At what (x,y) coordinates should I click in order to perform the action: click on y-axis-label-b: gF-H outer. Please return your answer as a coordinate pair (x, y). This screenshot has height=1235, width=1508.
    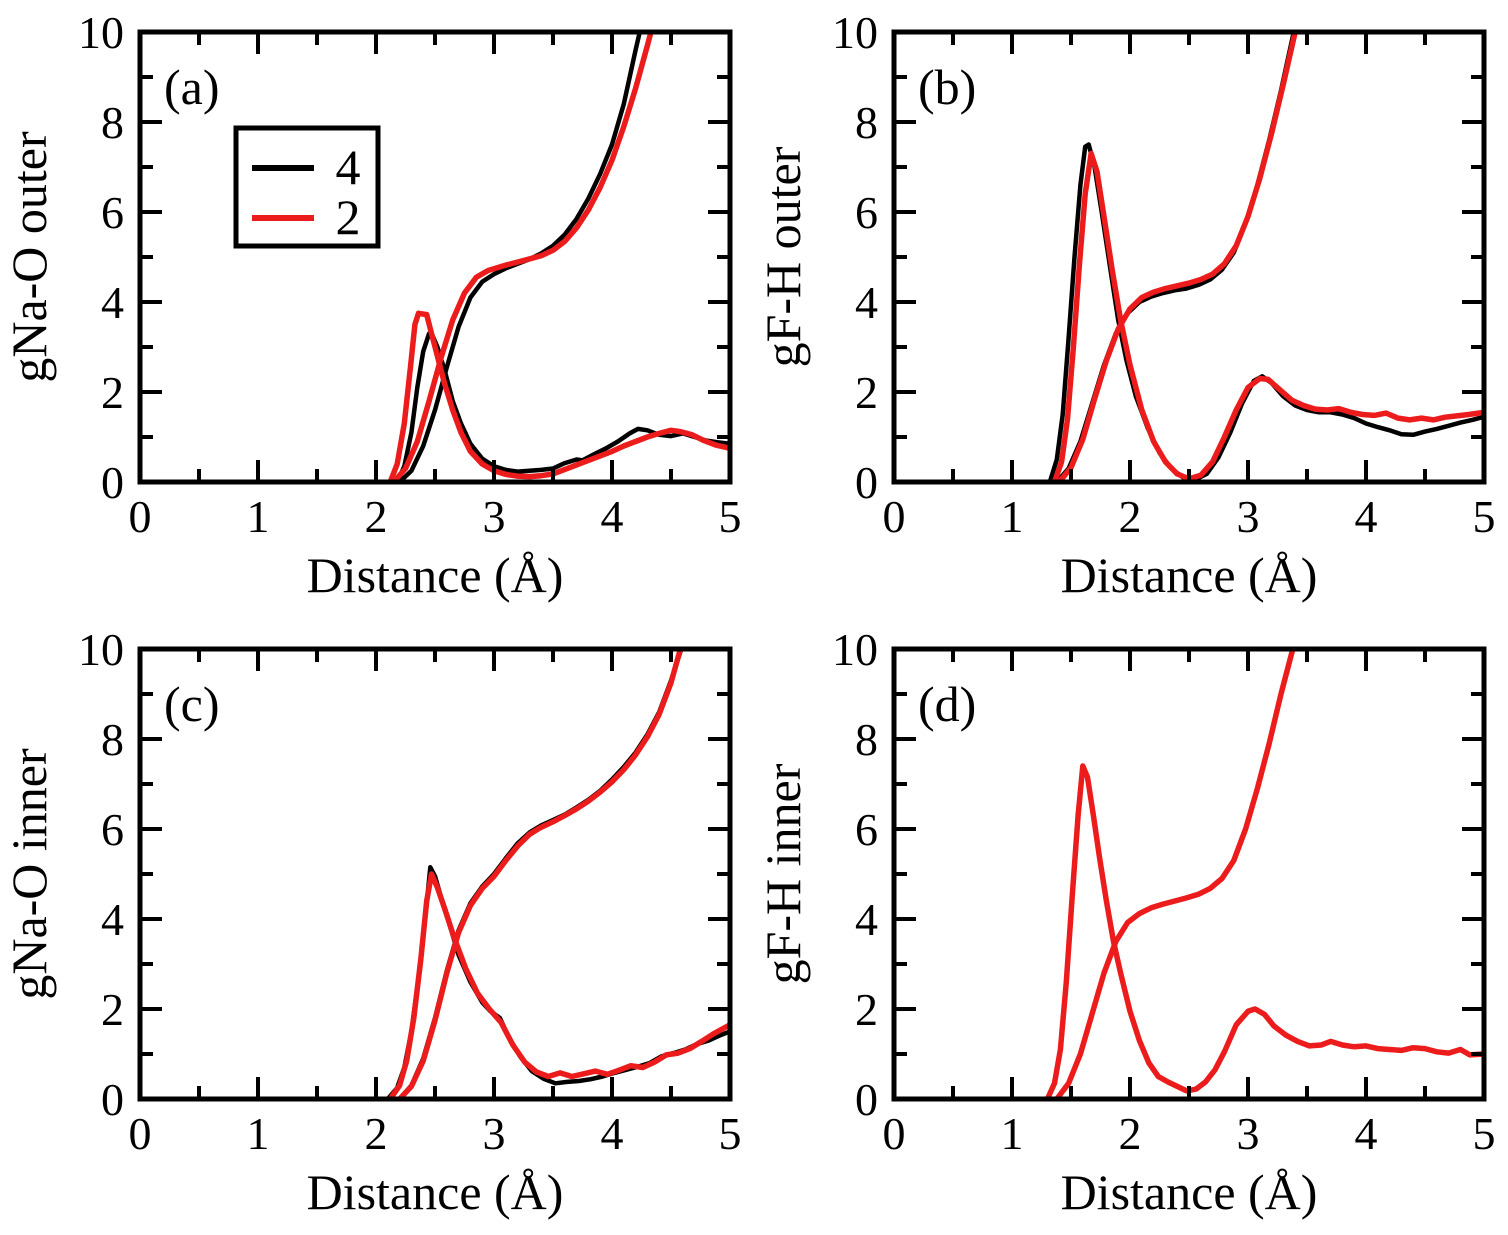
    Looking at the image, I should click on (783, 256).